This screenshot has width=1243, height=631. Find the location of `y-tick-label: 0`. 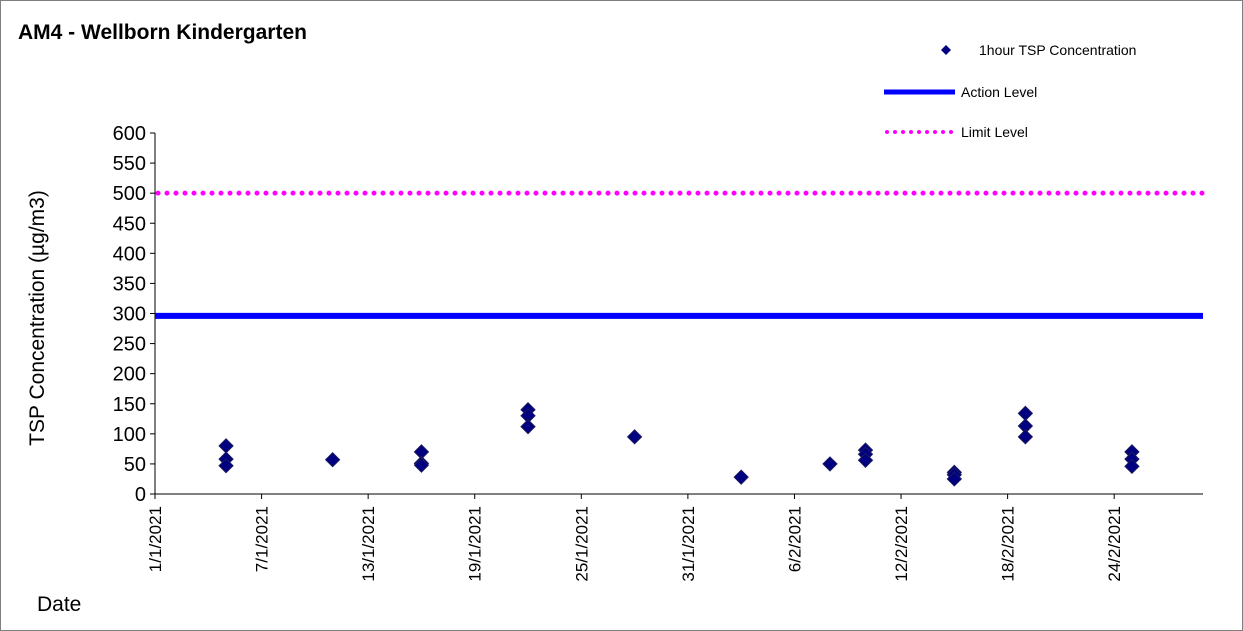

y-tick-label: 0 is located at coordinates (140, 495).